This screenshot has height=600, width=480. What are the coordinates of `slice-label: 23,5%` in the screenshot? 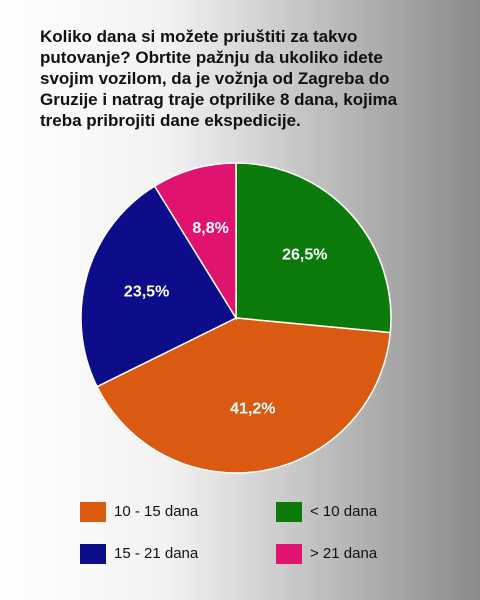 It's located at (146, 292).